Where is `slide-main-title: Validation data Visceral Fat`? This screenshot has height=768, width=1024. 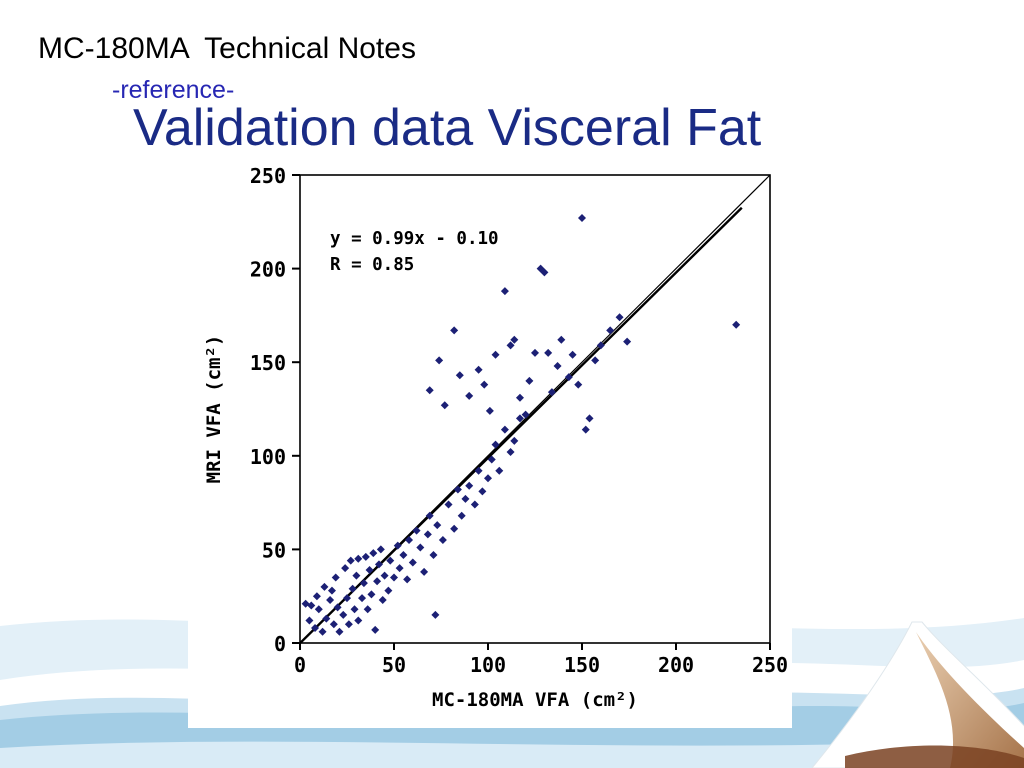
slide-main-title: Validation data Visceral Fat is located at coordinates (447, 128).